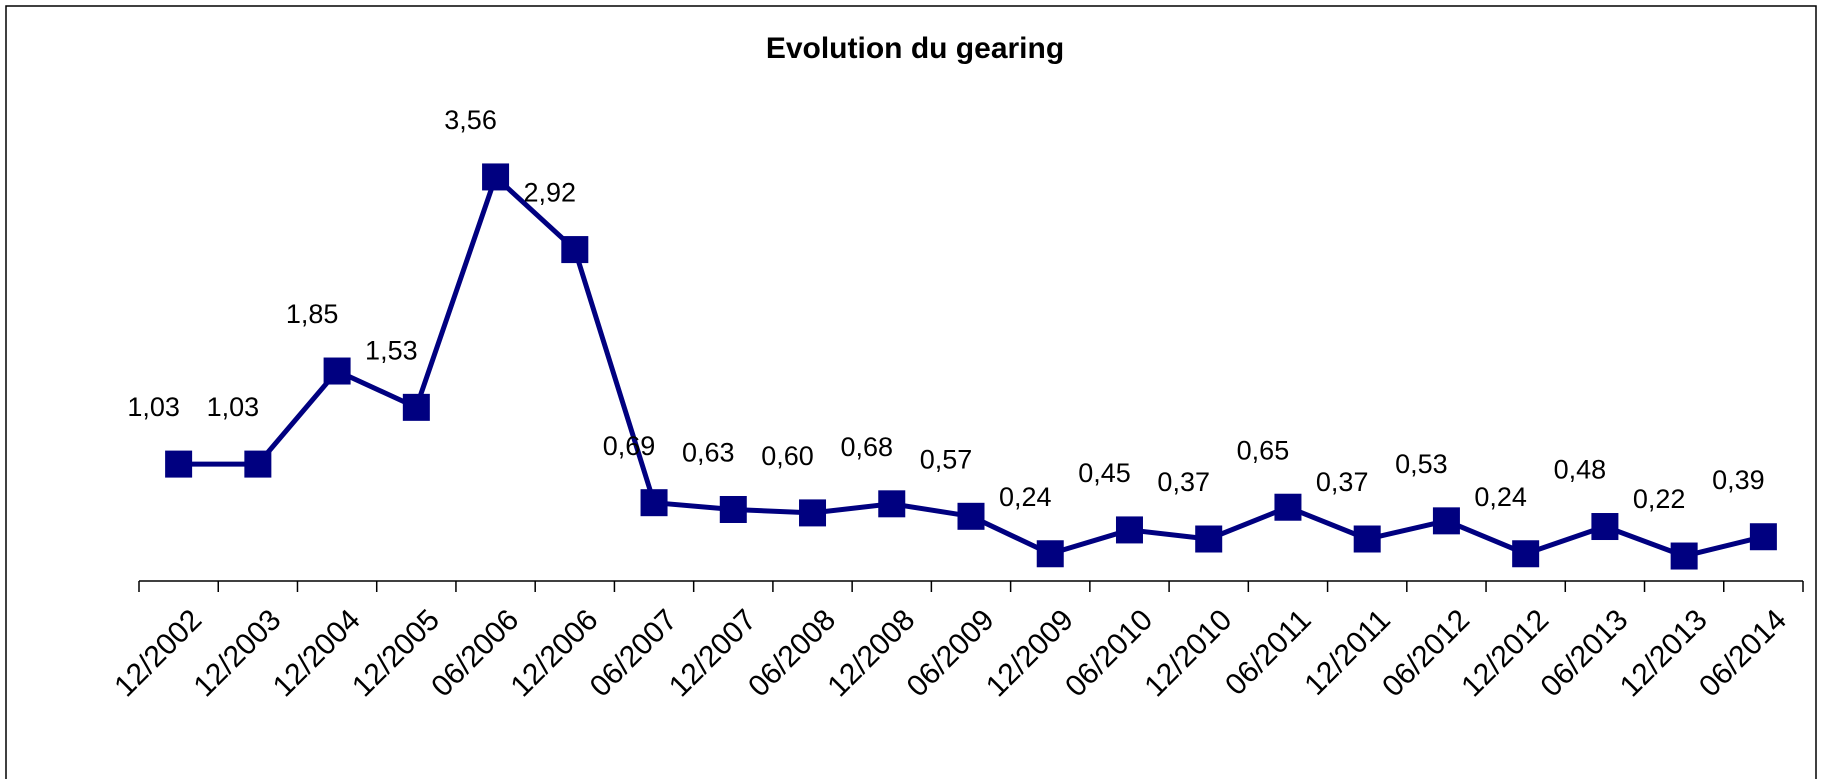  I want to click on data-label: 0,60, so click(787, 456).